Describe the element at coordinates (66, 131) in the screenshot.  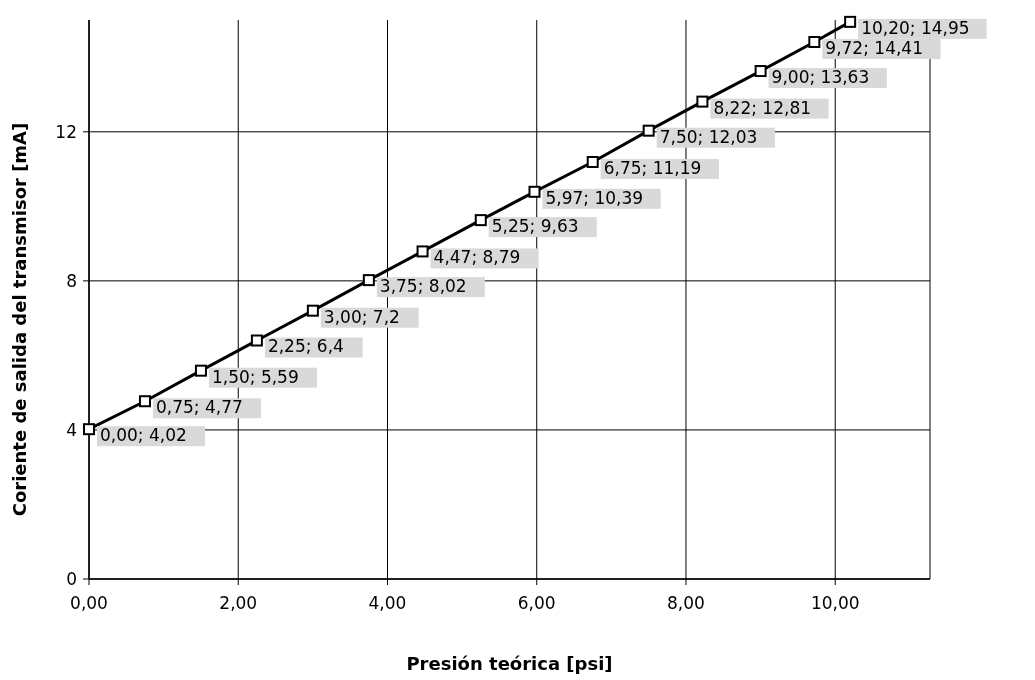
I see `y-tick-label: 12` at that location.